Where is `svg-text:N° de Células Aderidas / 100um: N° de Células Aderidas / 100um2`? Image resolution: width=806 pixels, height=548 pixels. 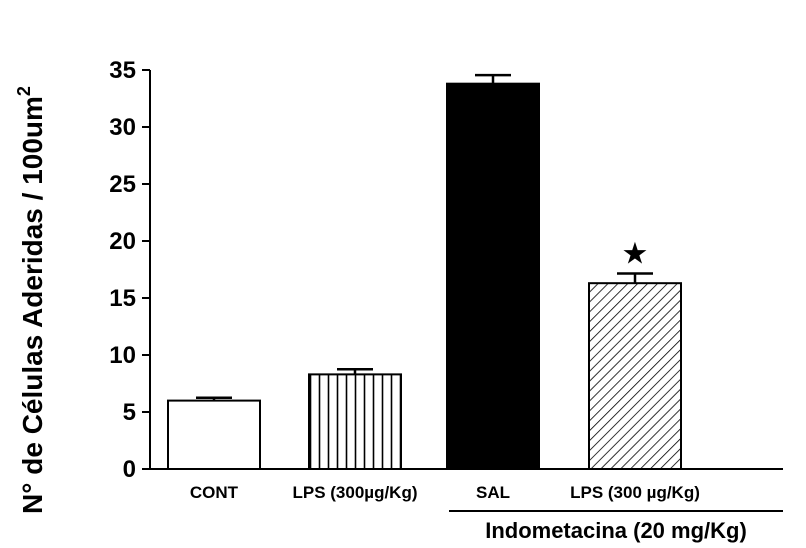 svg-text:N° de Células Aderidas / 100um: N° de Células Aderidas / 100um2 is located at coordinates (31, 300).